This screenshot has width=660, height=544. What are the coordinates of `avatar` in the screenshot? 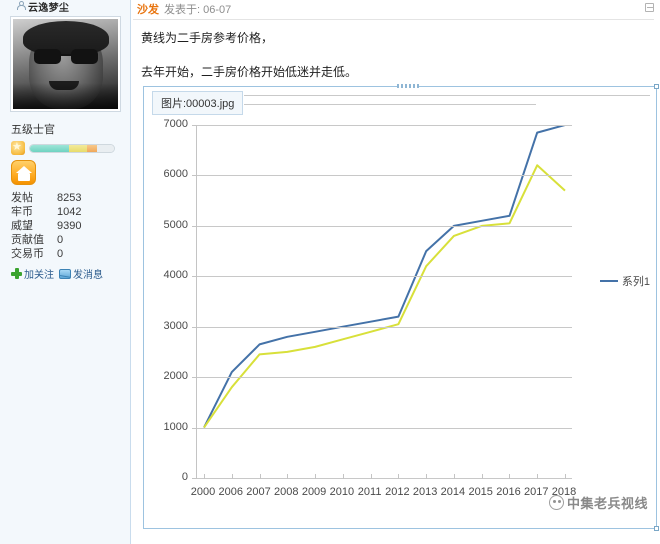 It's located at (65, 64).